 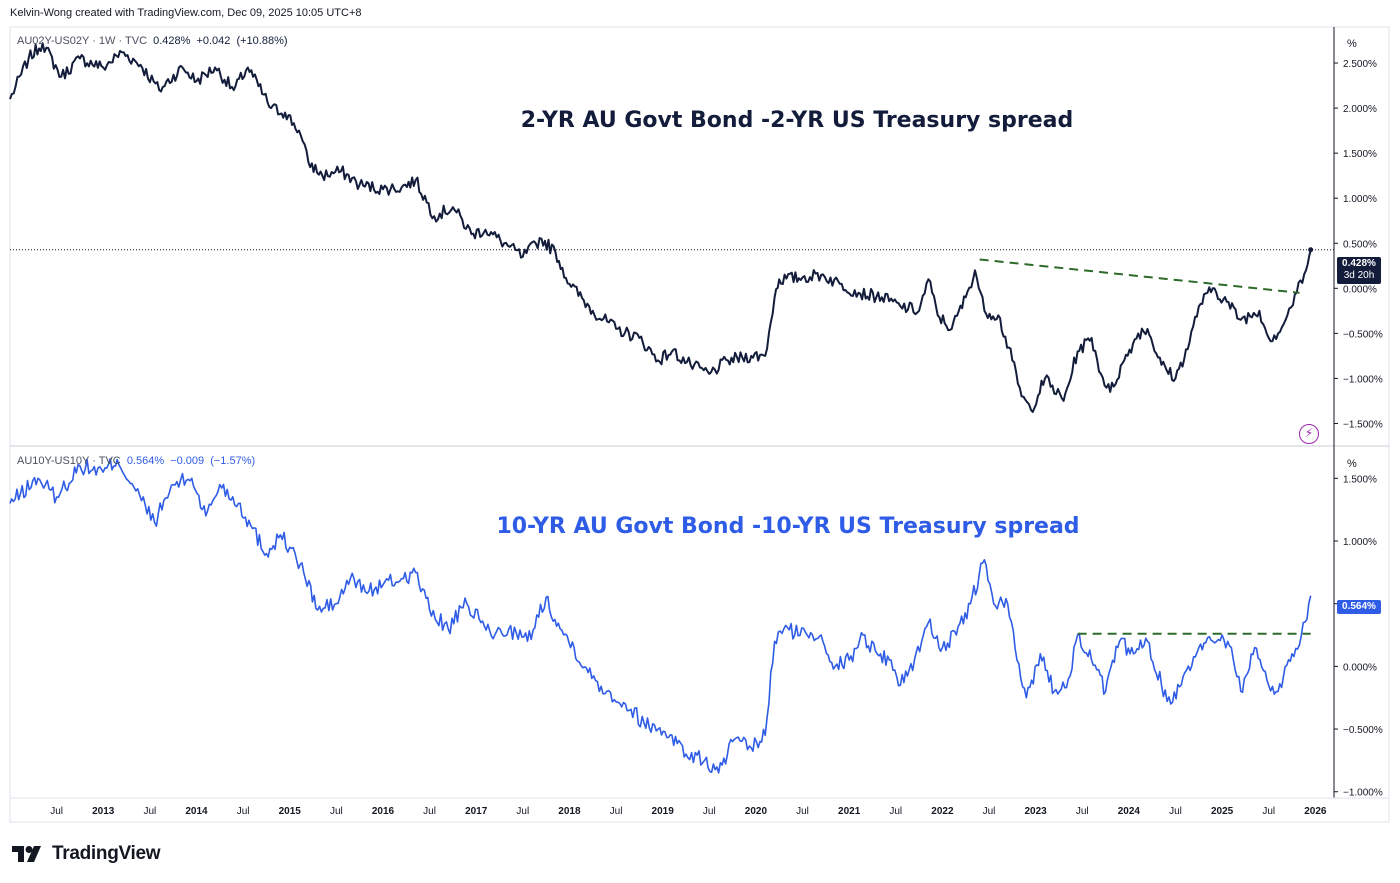 I want to click on bottom-y-tick-label: −1.000%, so click(x=1363, y=793).